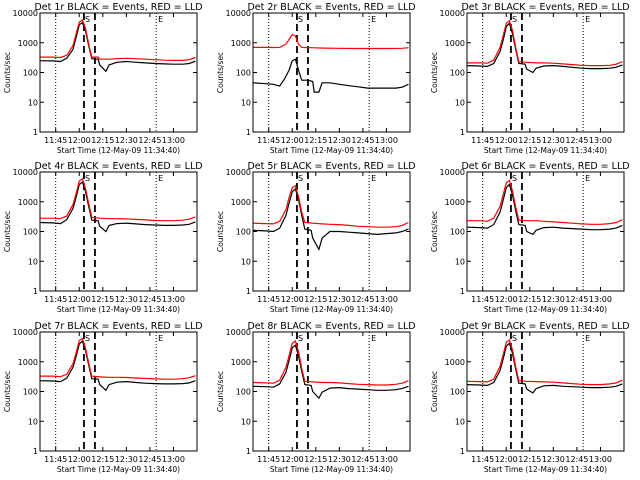 The width and height of the screenshot is (640, 480). I want to click on y-tick-label: 1000, so click(241, 43).